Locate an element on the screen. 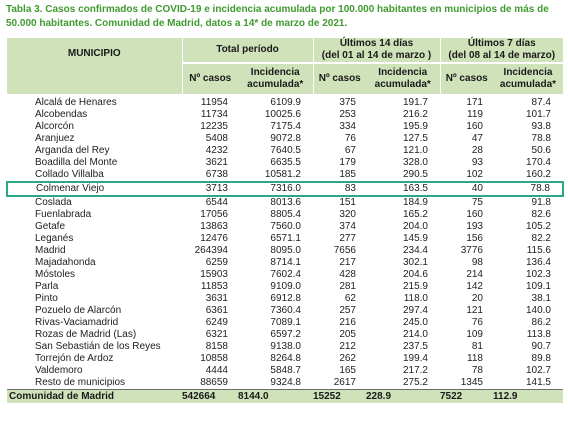  cell-municipio: Arganda del Rey is located at coordinates (72, 150).